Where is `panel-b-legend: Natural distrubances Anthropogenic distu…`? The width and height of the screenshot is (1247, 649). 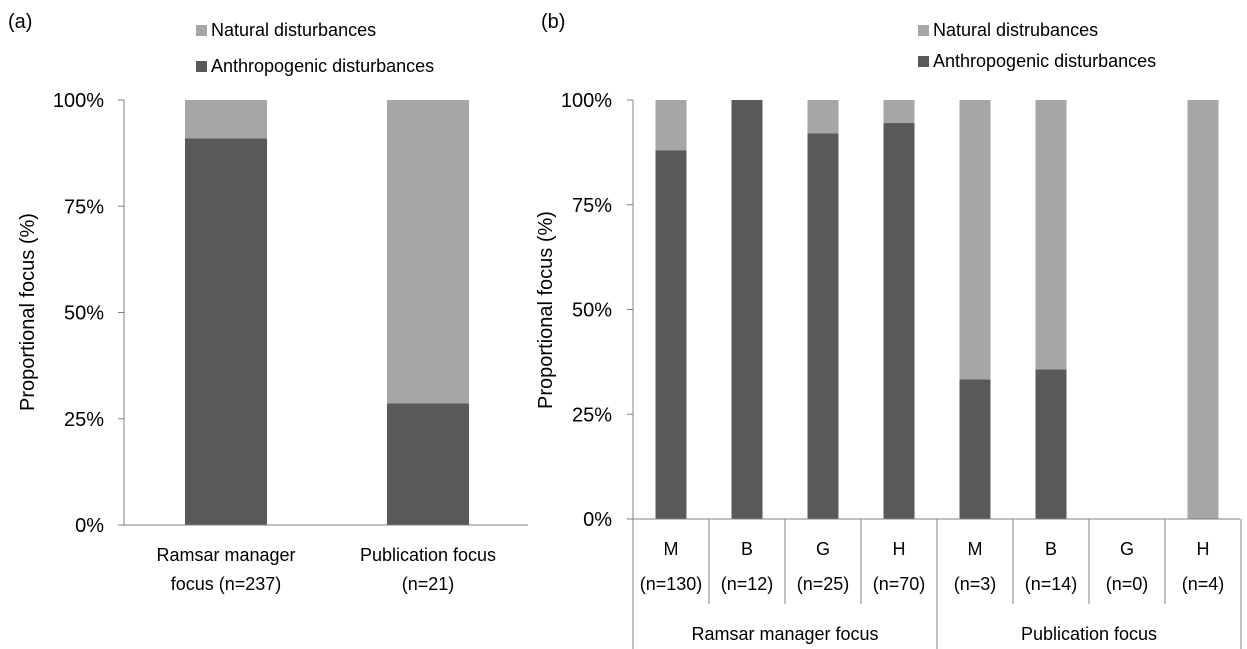
panel-b-legend: Natural distrubances Anthropogenic distu… is located at coordinates (1037, 45).